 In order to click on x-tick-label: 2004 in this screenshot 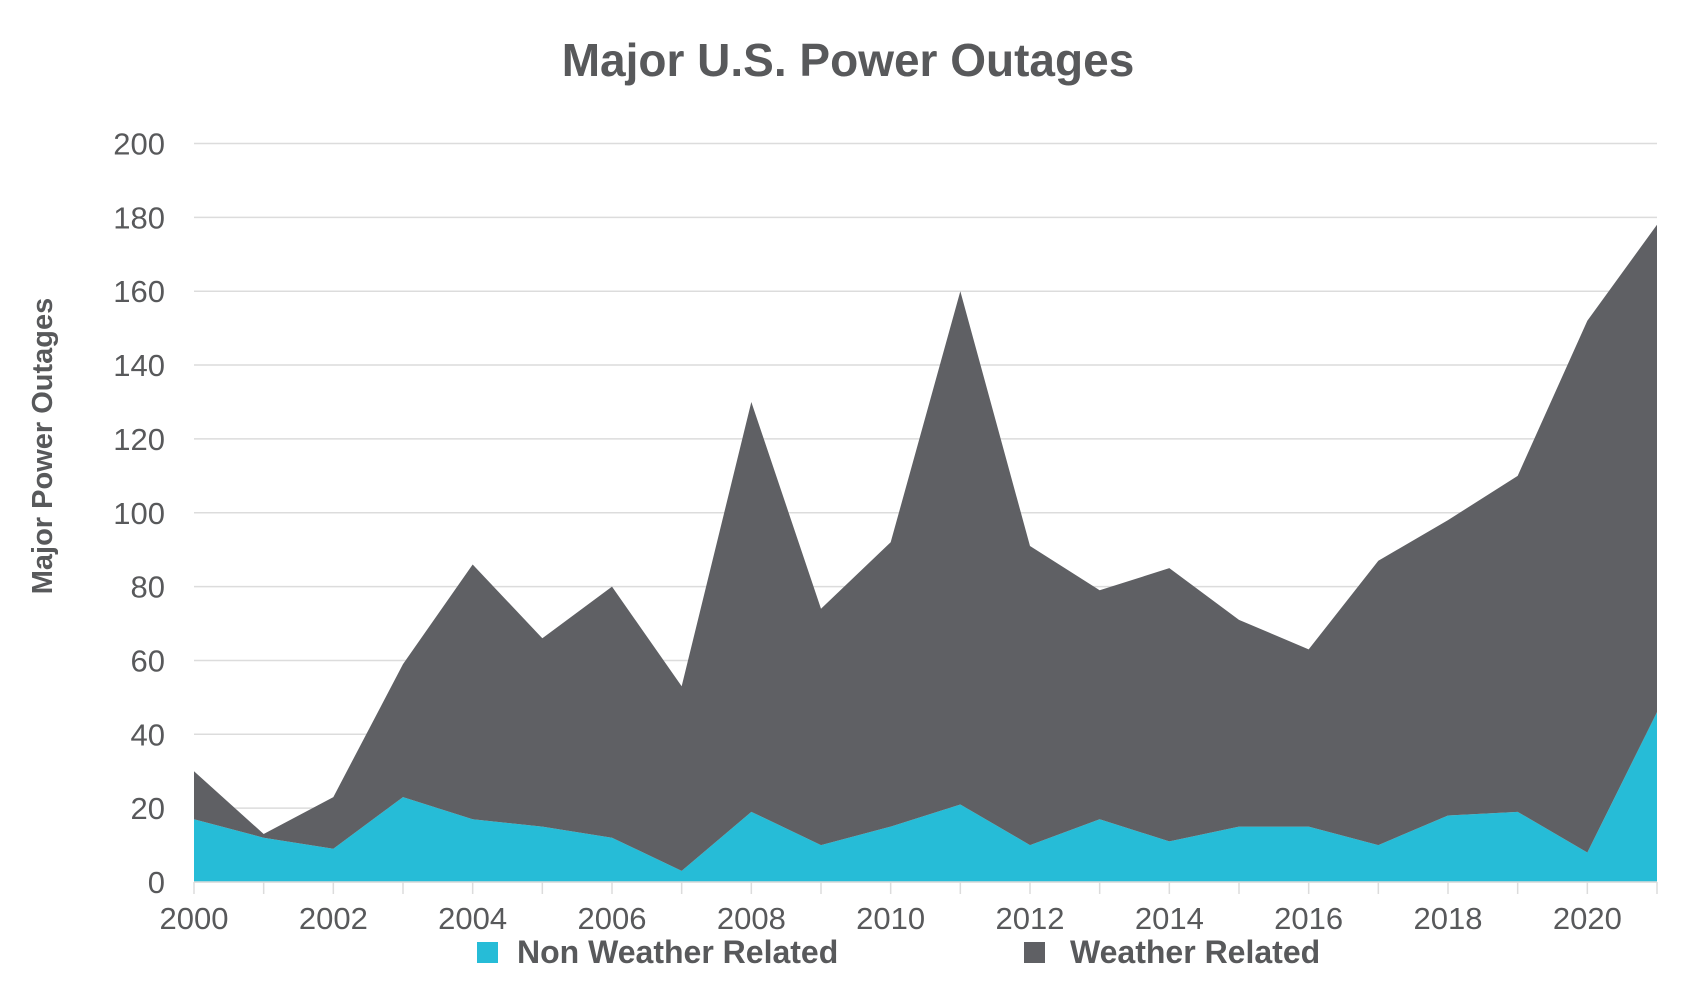, I will do `click(472, 918)`.